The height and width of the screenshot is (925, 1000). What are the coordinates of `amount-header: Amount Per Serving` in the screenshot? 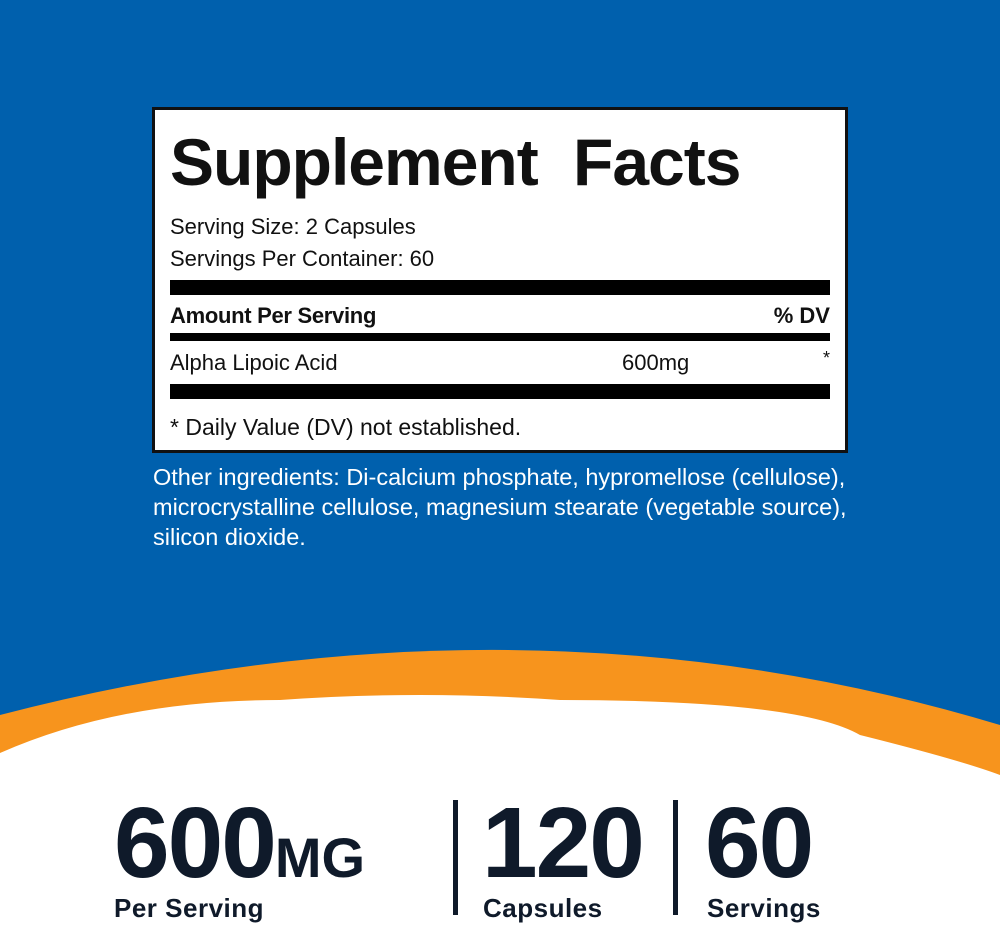 It's located at (273, 315).